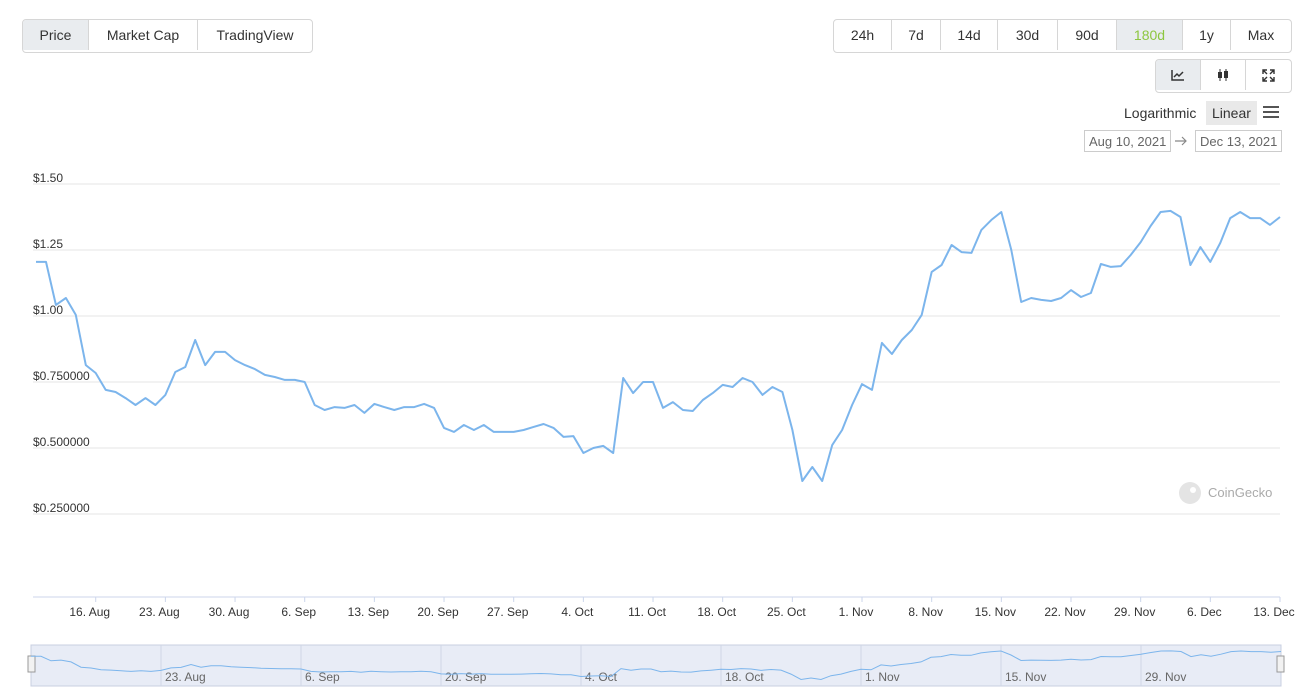 Image resolution: width=1301 pixels, height=700 pixels. Describe the element at coordinates (438, 612) in the screenshot. I see `x-tick-label: 20. Sep` at that location.